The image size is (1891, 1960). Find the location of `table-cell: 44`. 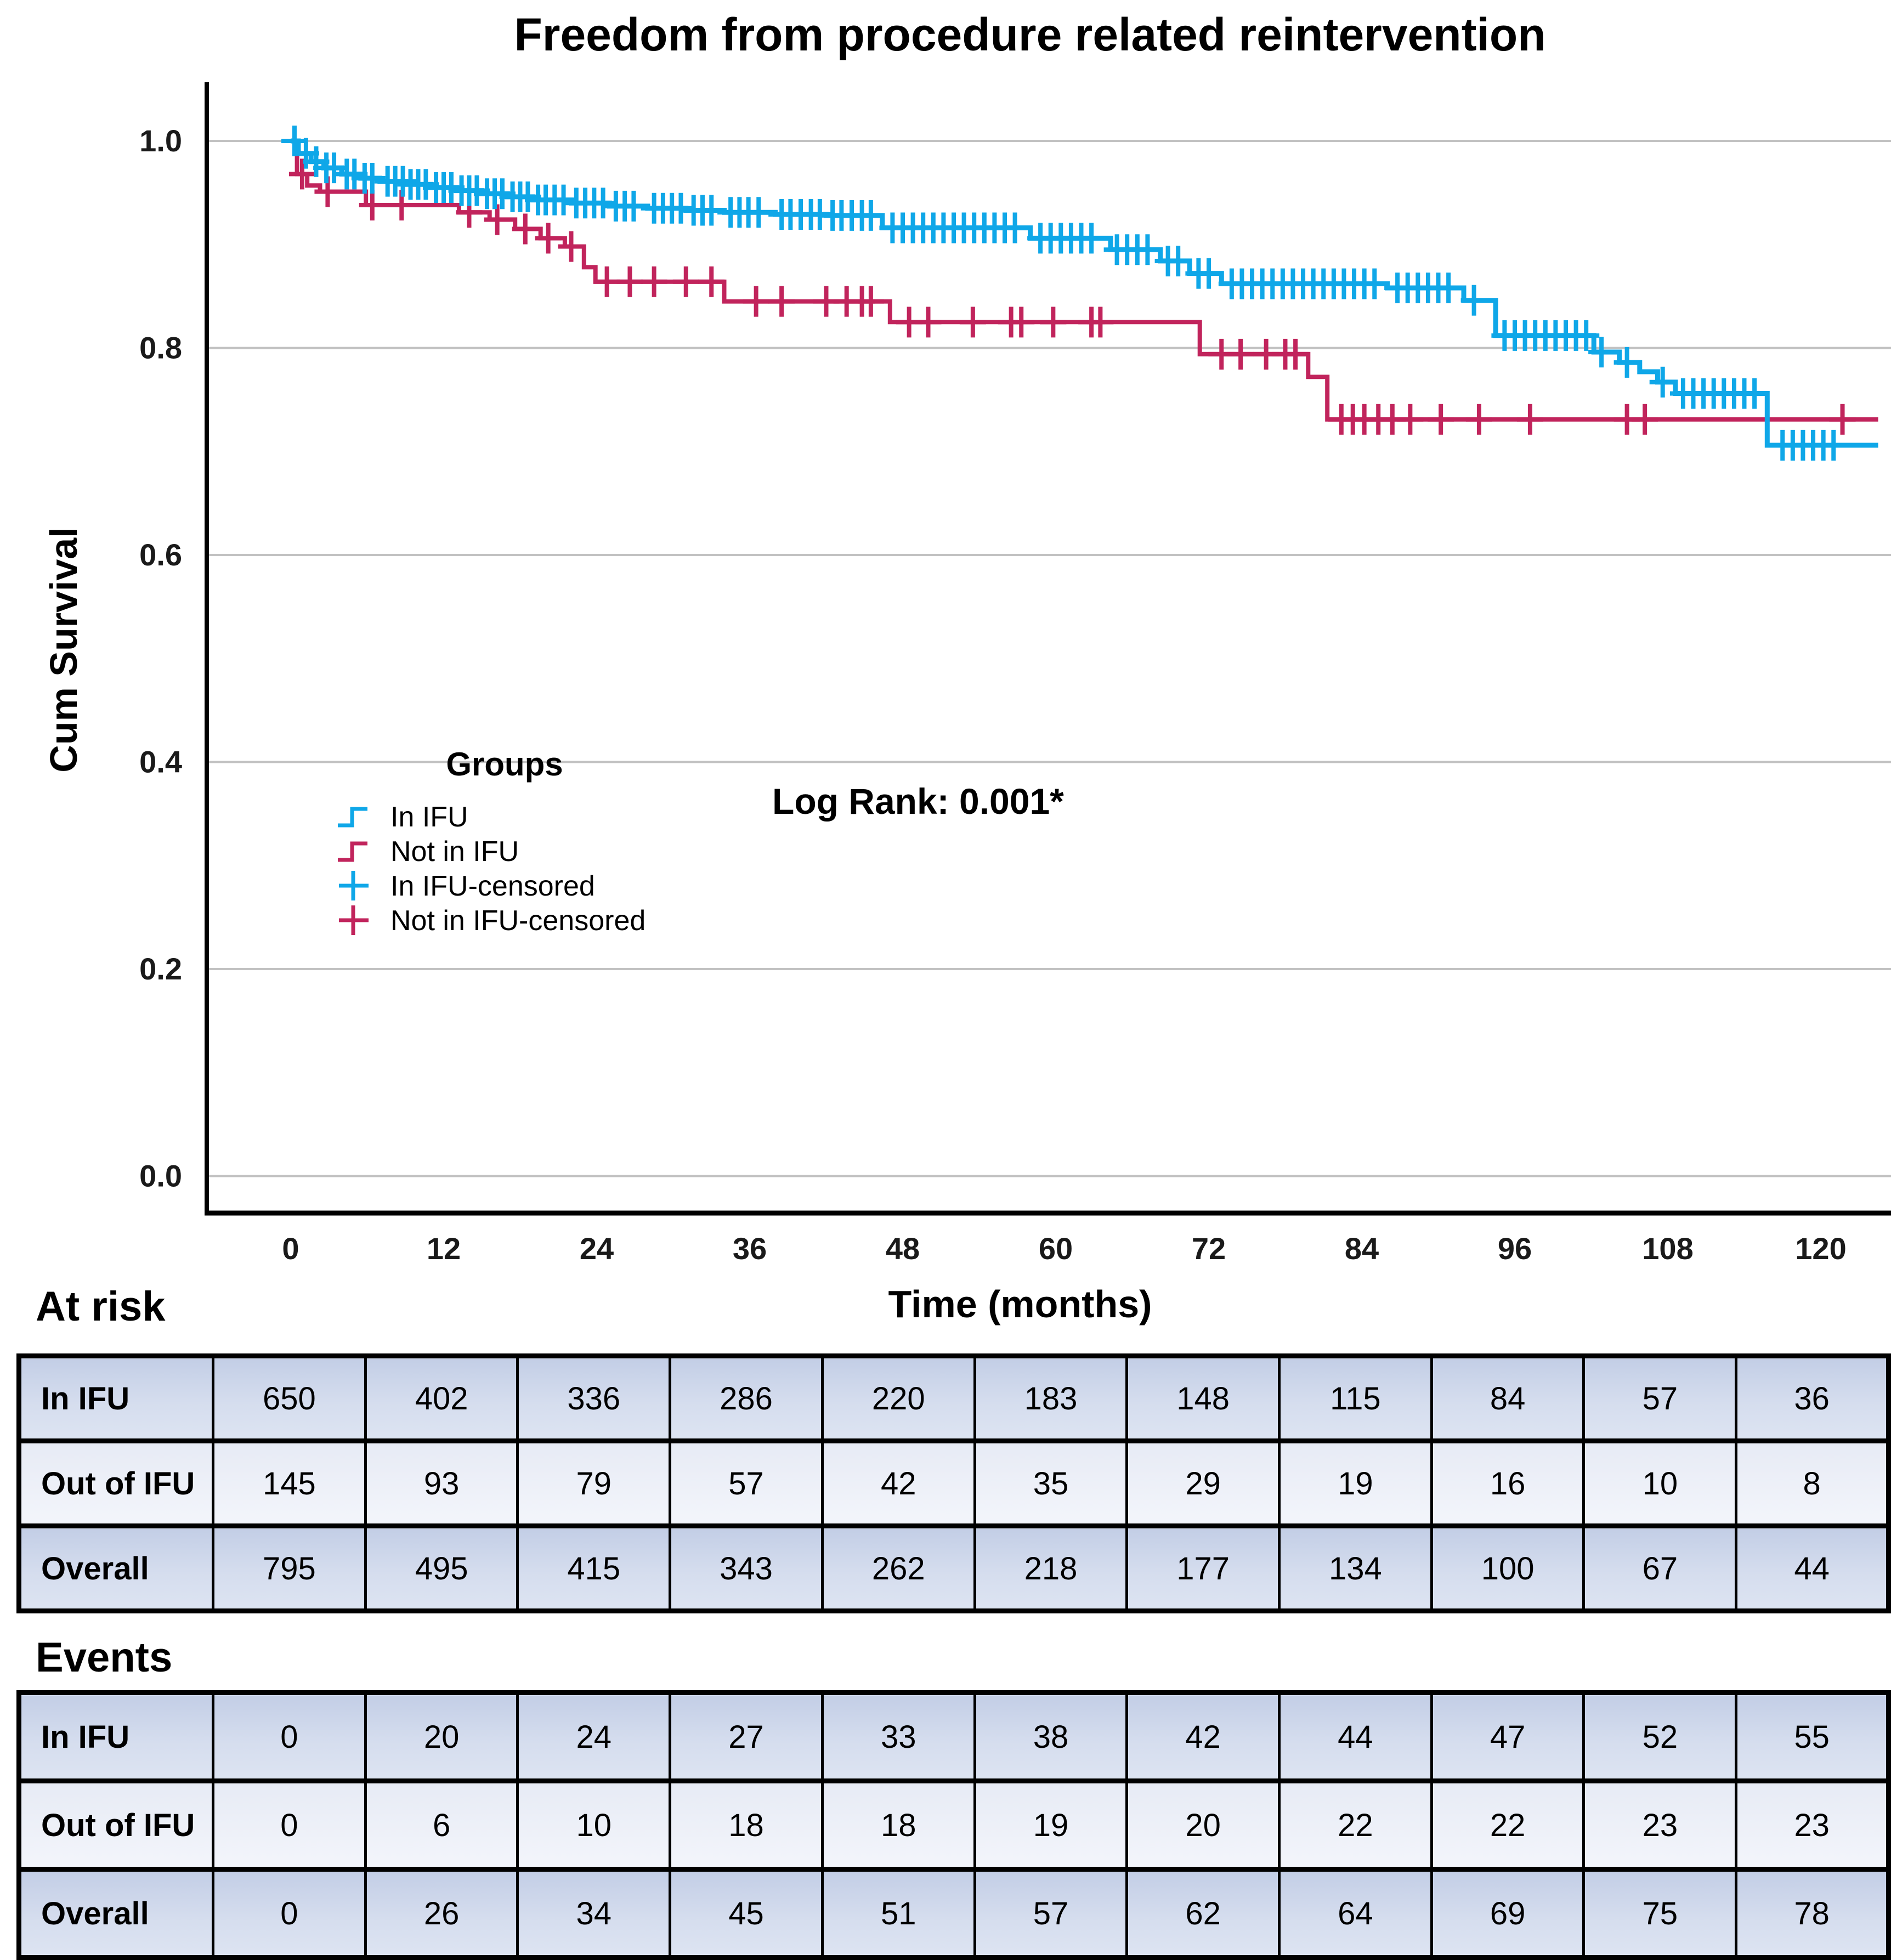

table-cell: 44 is located at coordinates (1355, 1736).